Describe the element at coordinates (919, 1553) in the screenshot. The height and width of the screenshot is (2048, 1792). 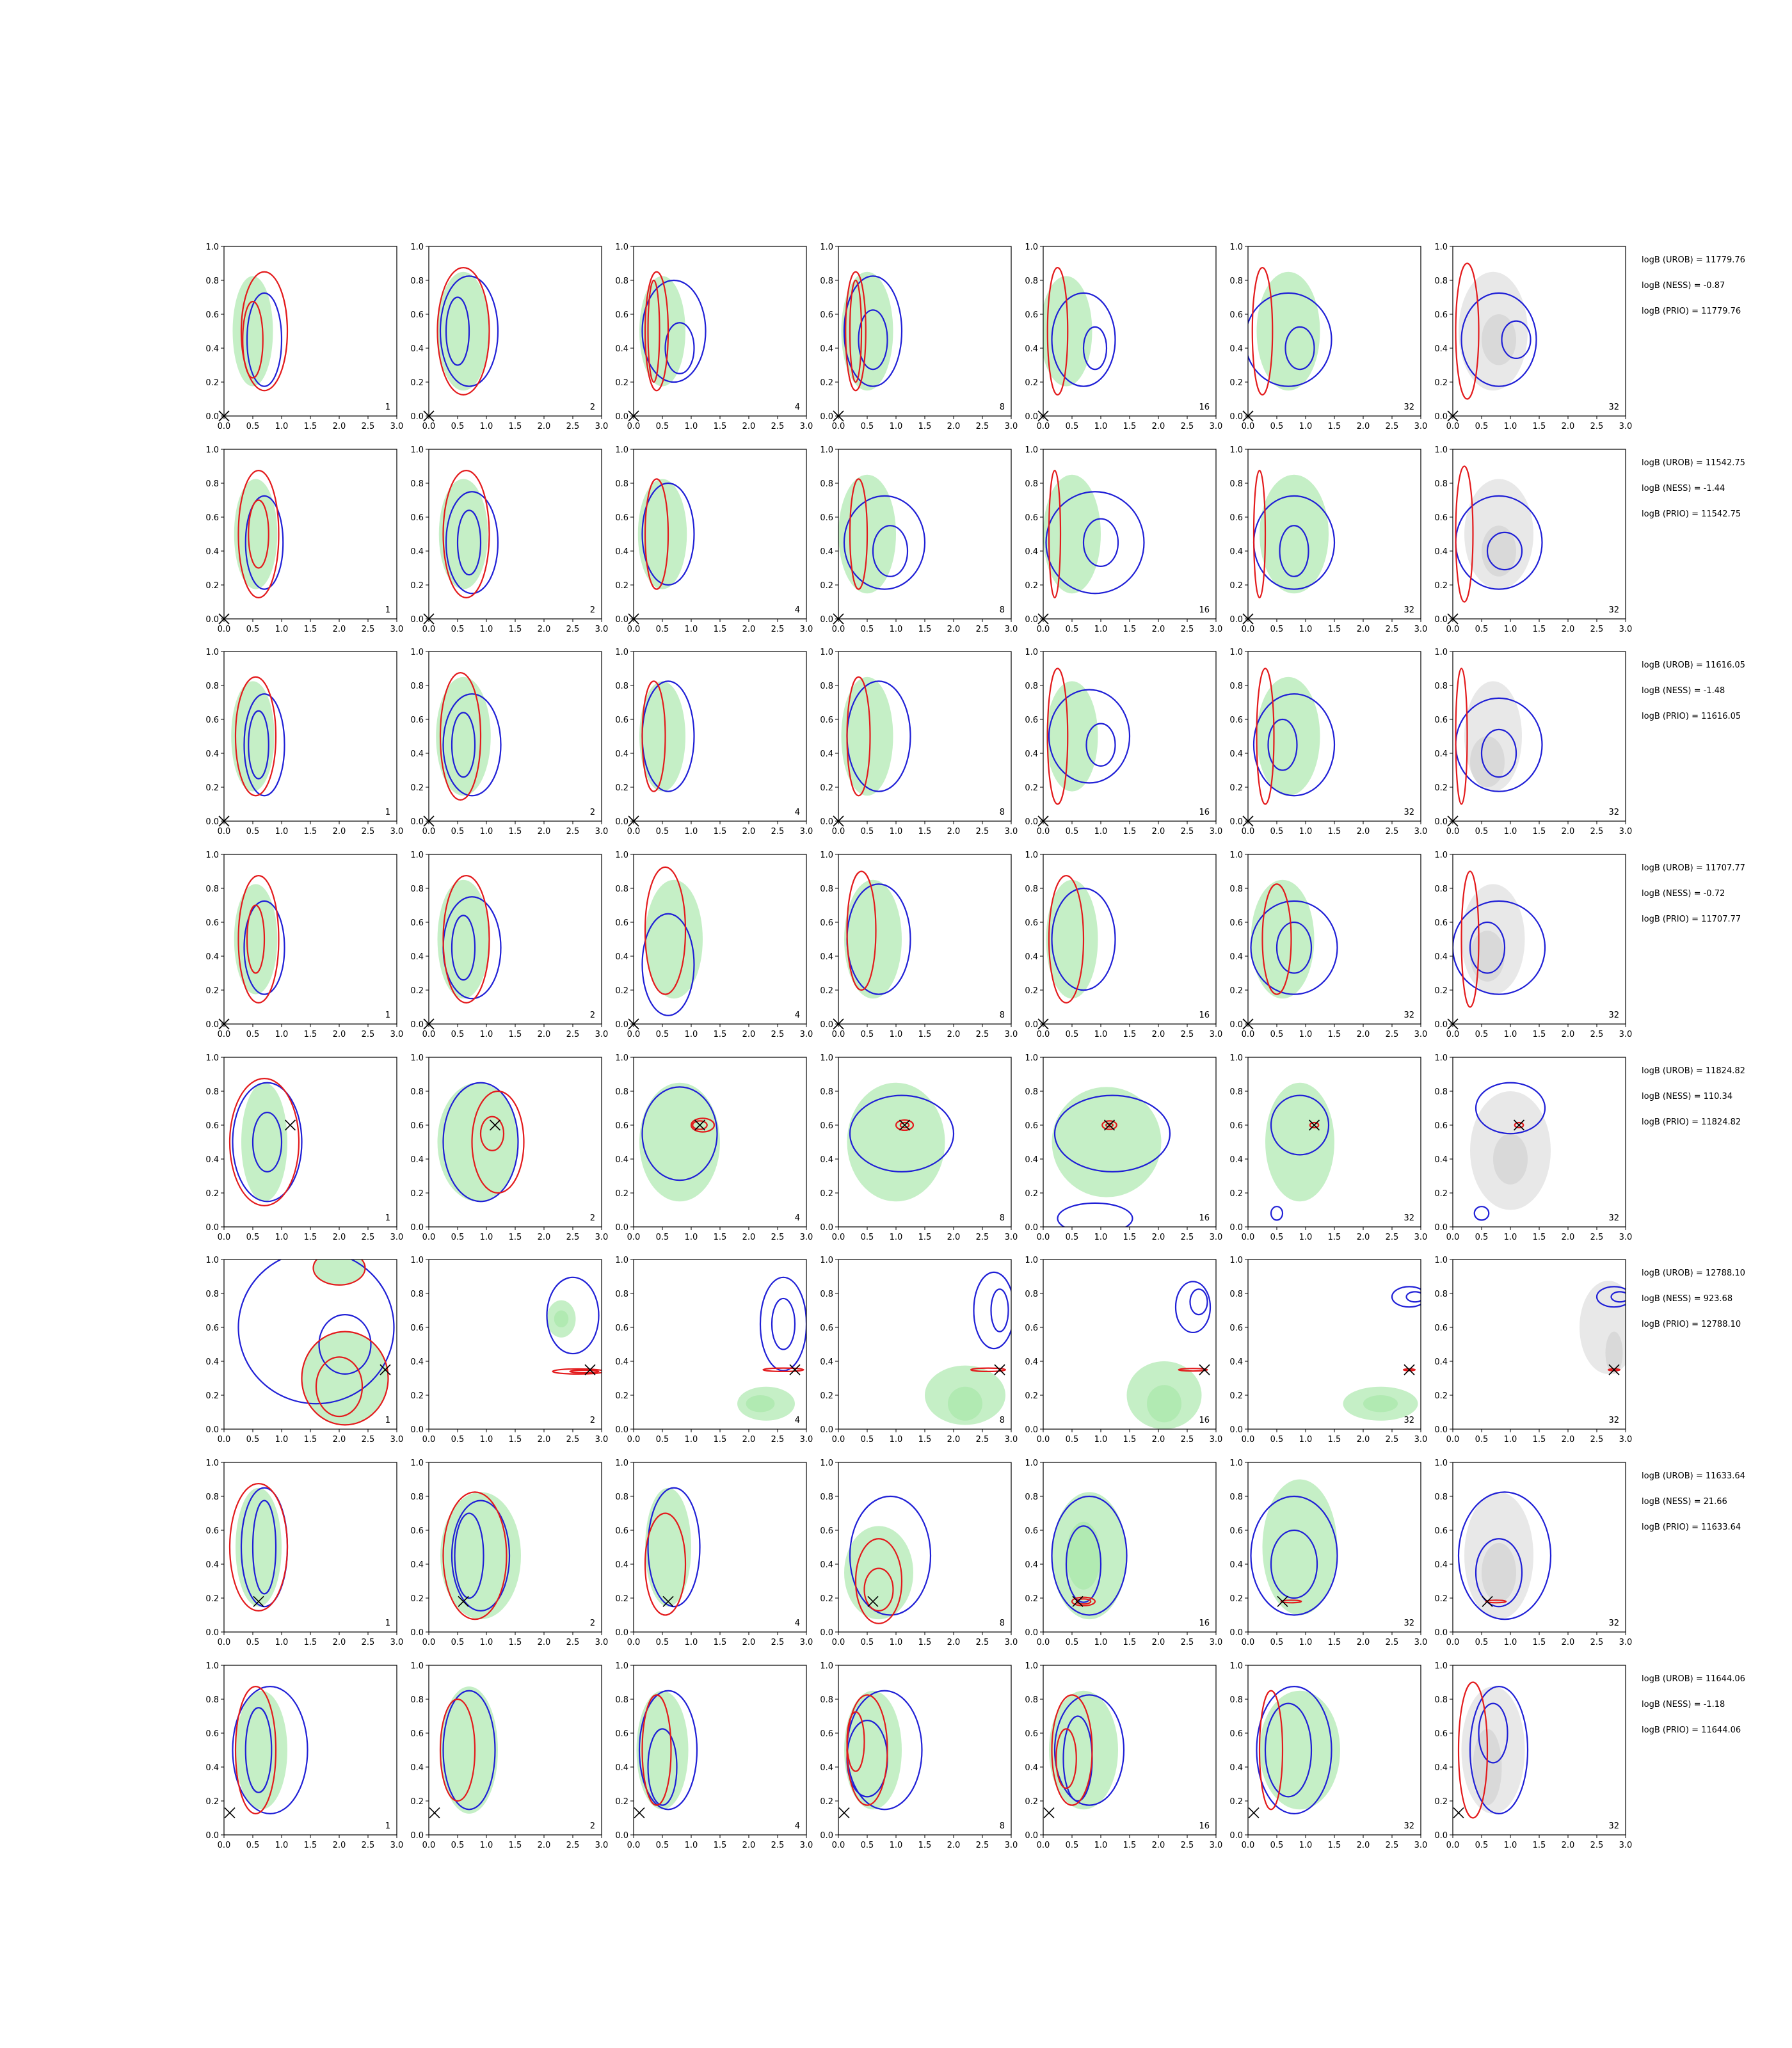
I see `panel-r7-c4: 0.0 0.5 1.0 1.5 2.0 2.5 3.0 0.0 0.2 0.4 0.6 0.8 1.0 8` at that location.